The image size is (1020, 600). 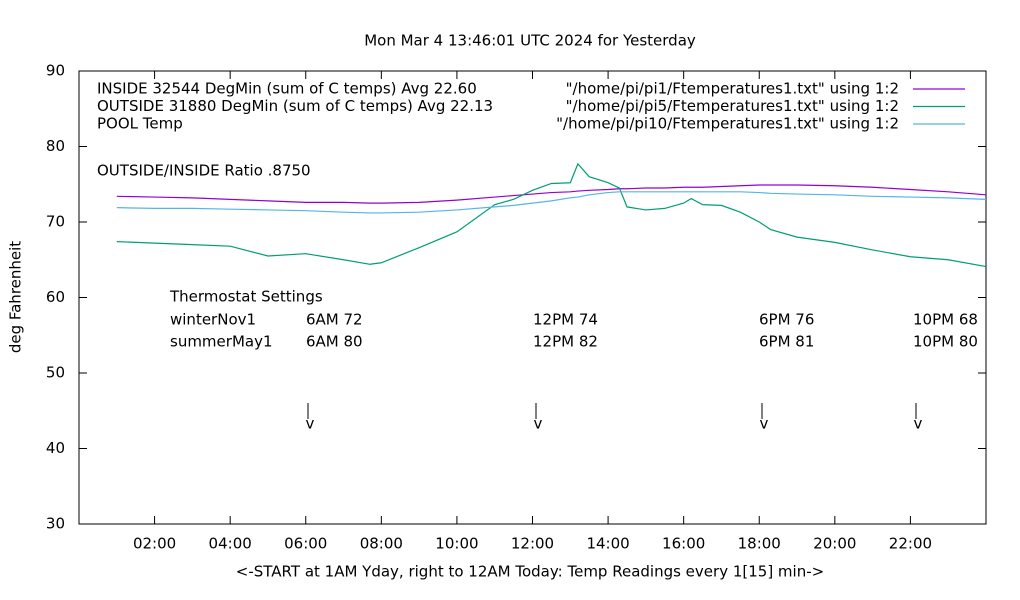 I want to click on thermostat-cell: 6PM 81, so click(x=786, y=342).